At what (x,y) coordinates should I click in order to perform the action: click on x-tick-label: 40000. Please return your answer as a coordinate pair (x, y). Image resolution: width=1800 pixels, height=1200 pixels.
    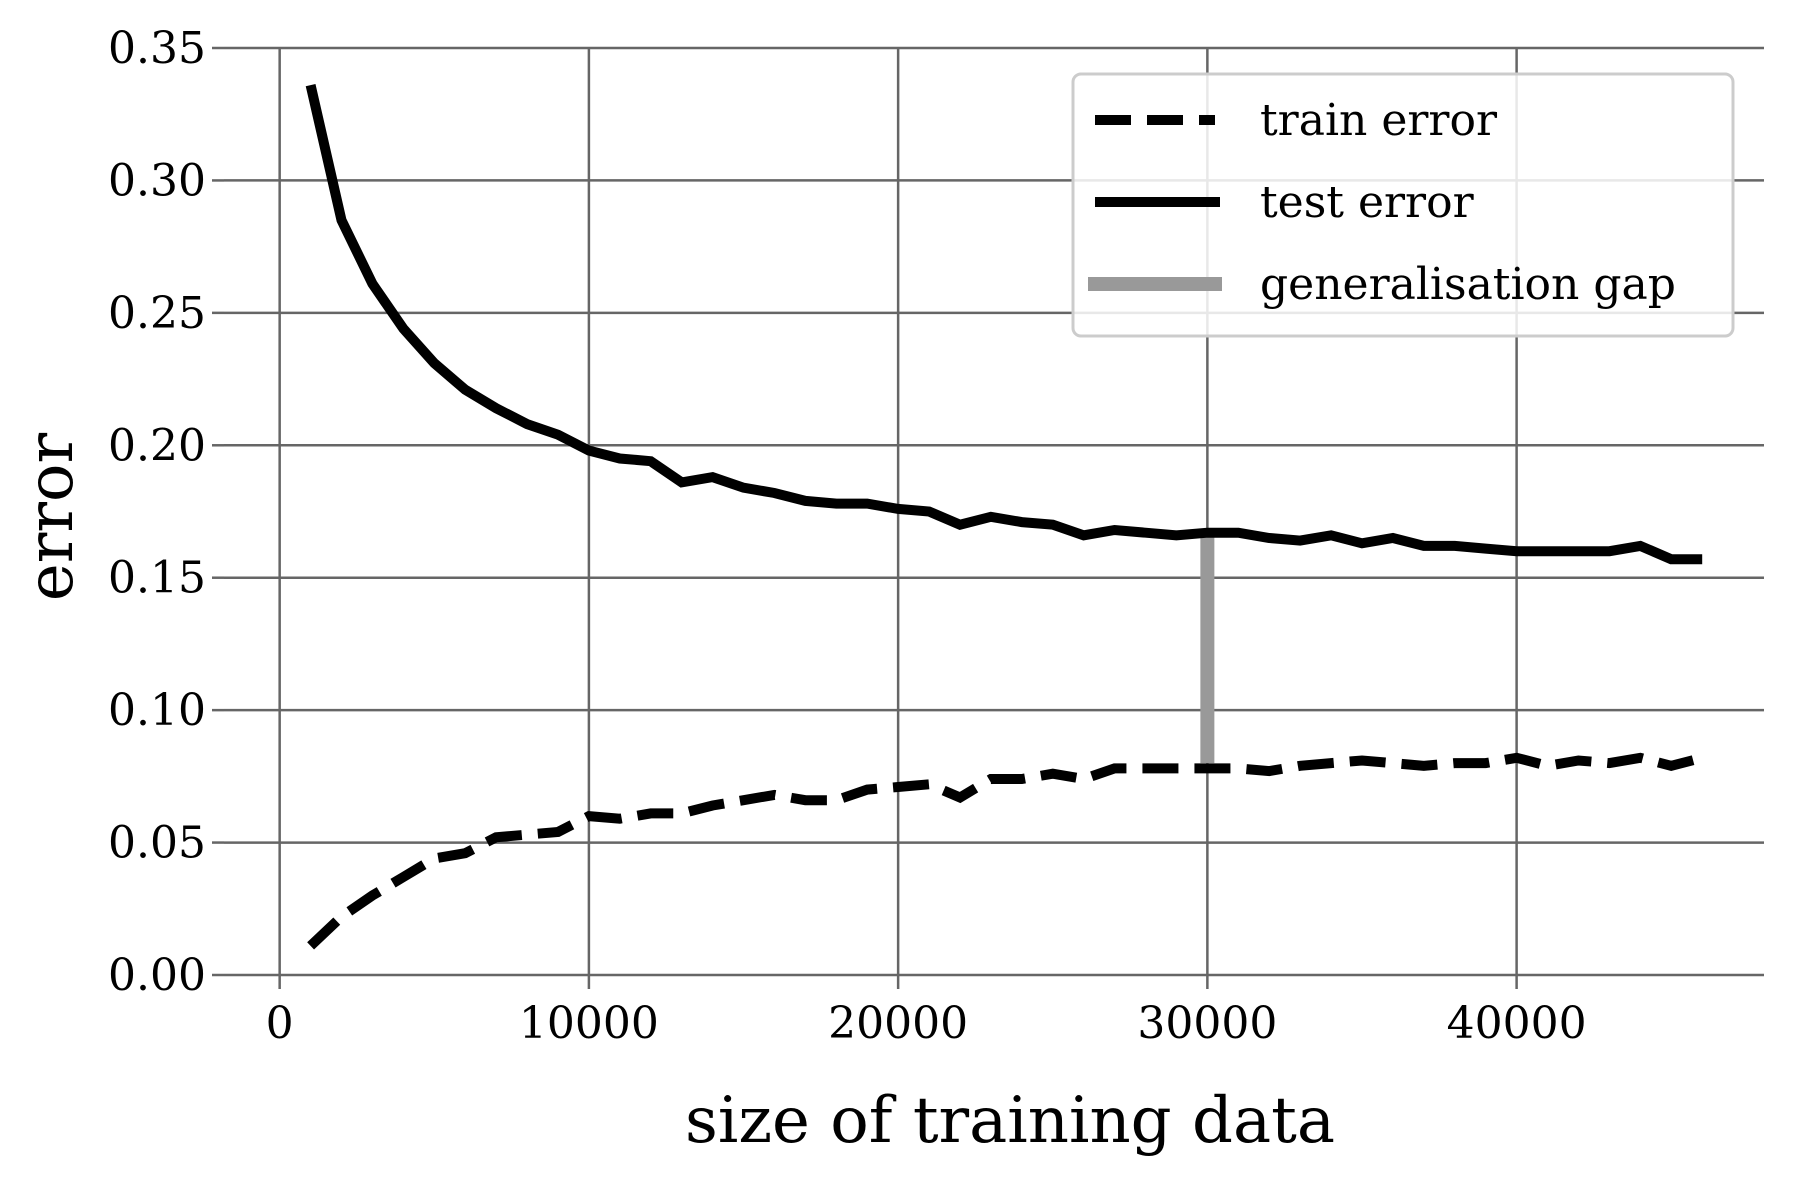
    Looking at the image, I should click on (1517, 1023).